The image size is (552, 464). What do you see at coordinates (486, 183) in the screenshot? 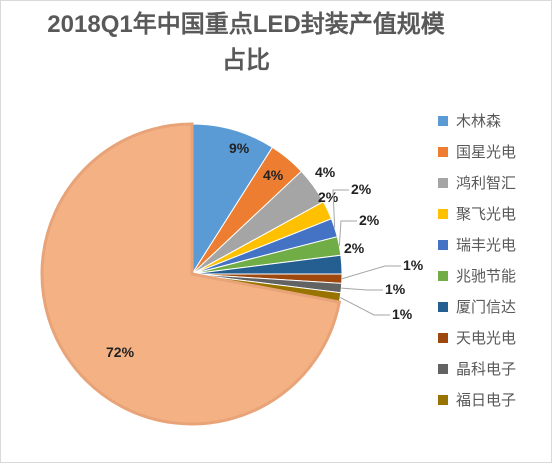
I see `legend-label: 鸿利智汇` at bounding box center [486, 183].